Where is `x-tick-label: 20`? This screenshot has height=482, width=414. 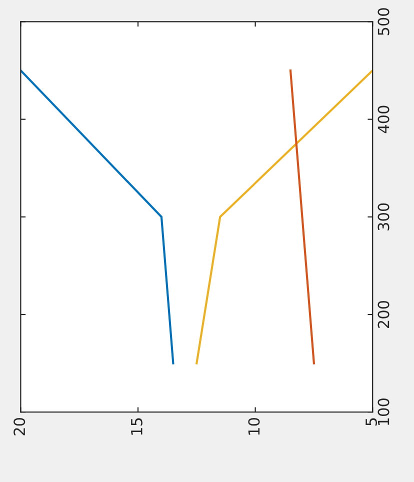
x-tick-label: 20 is located at coordinates (20, 427).